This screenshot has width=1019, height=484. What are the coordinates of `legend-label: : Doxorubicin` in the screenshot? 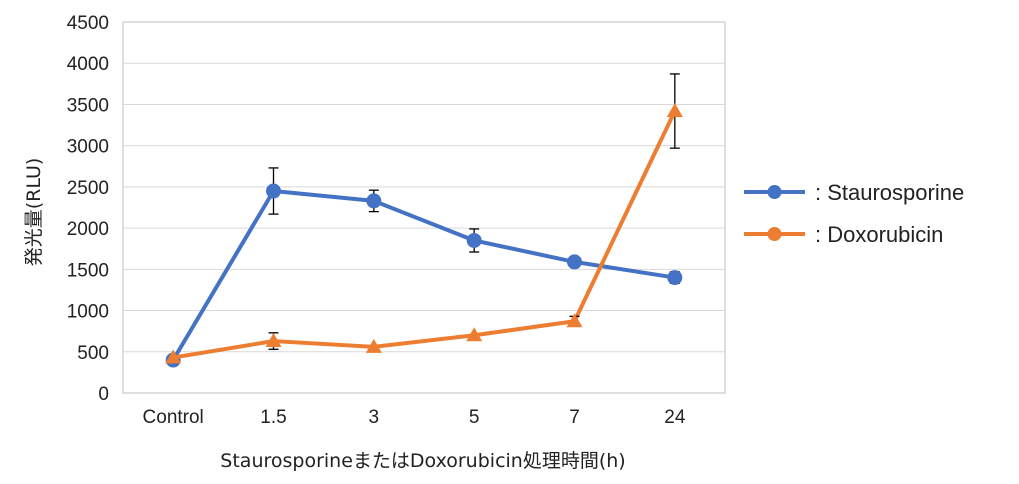 It's located at (879, 234).